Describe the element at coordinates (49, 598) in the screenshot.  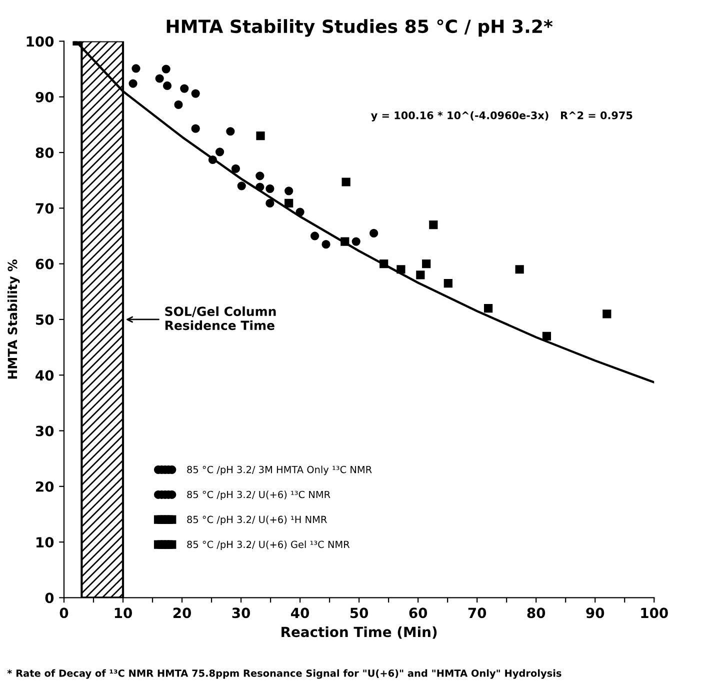
I see `y-tick-label: 0` at that location.